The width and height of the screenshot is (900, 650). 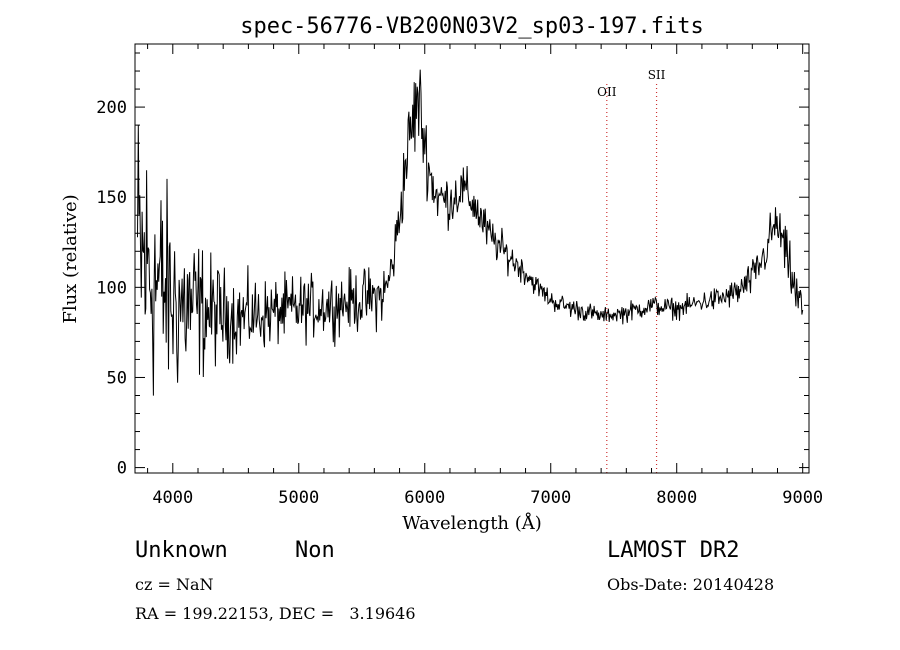 I want to click on x-tick-label: 8000, so click(x=676, y=498).